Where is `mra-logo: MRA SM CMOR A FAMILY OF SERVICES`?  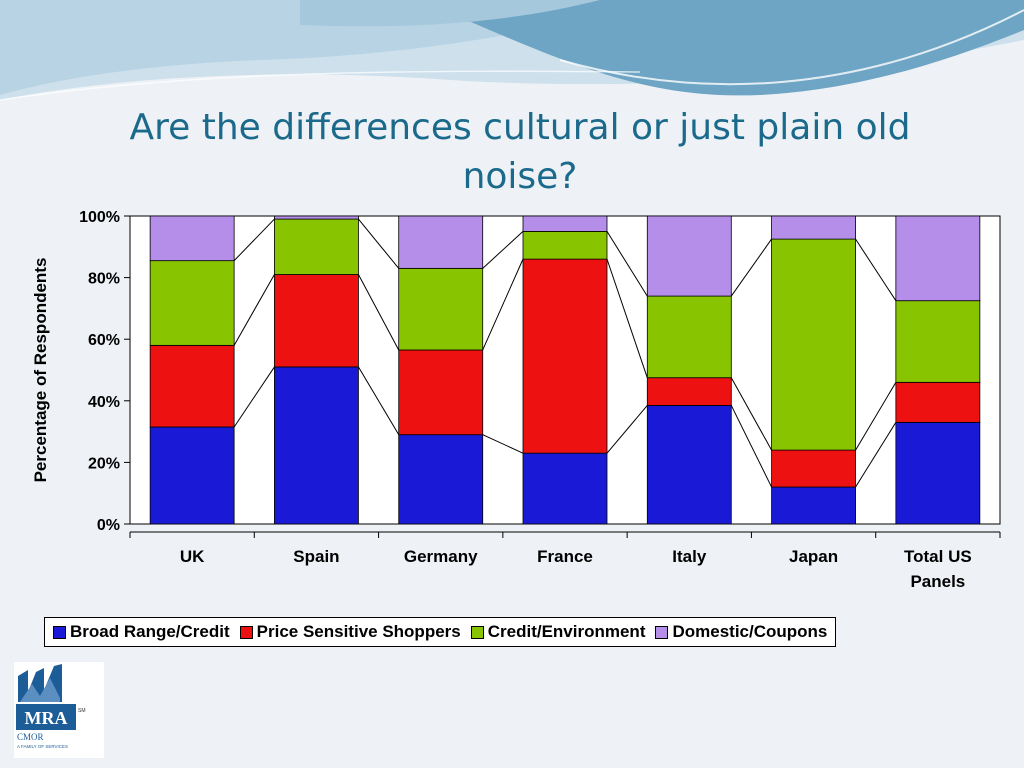
mra-logo: MRA SM CMOR A FAMILY OF SERVICES is located at coordinates (59, 710).